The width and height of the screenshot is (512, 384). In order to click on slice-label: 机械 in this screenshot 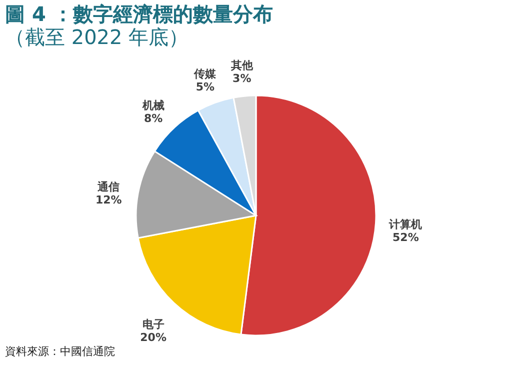, I will do `click(152, 105)`.